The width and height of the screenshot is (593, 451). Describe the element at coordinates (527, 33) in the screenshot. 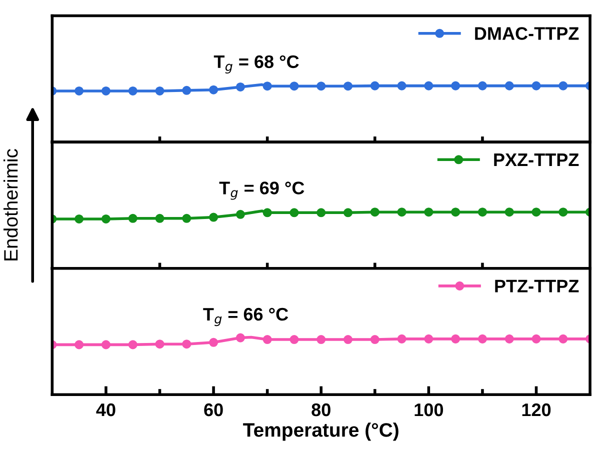

I see `legend-label: DMAC-TTPZ` at that location.